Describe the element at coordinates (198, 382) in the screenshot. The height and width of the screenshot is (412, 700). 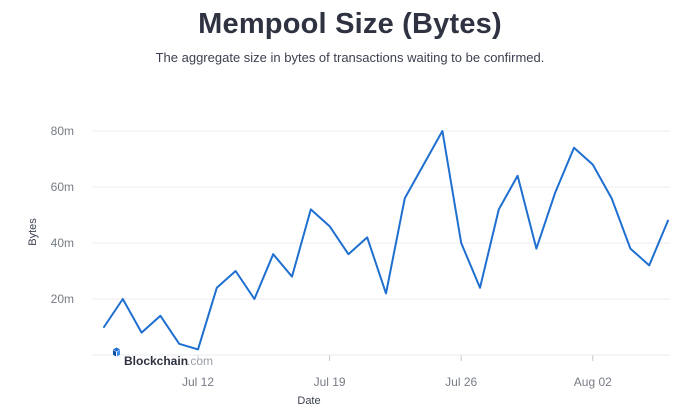
I see `x-tick-label: Jul 12` at that location.